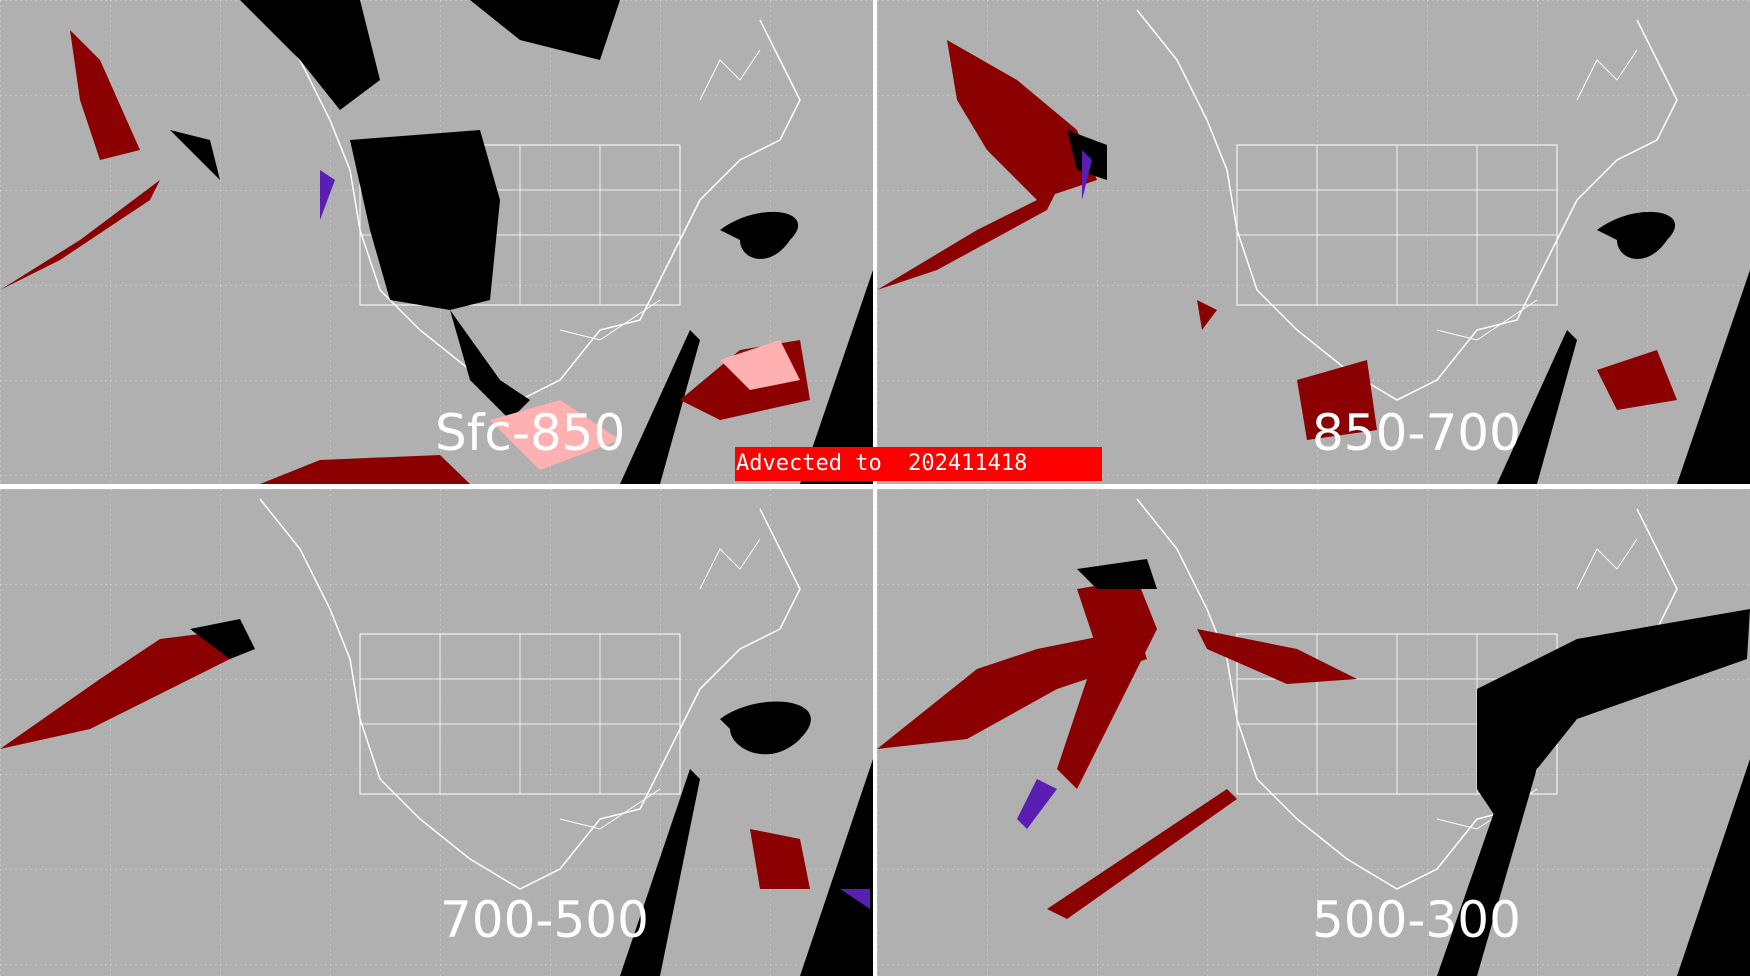 This screenshot has height=976, width=1750. What do you see at coordinates (875, 486) in the screenshot?
I see `horizontal-divider` at bounding box center [875, 486].